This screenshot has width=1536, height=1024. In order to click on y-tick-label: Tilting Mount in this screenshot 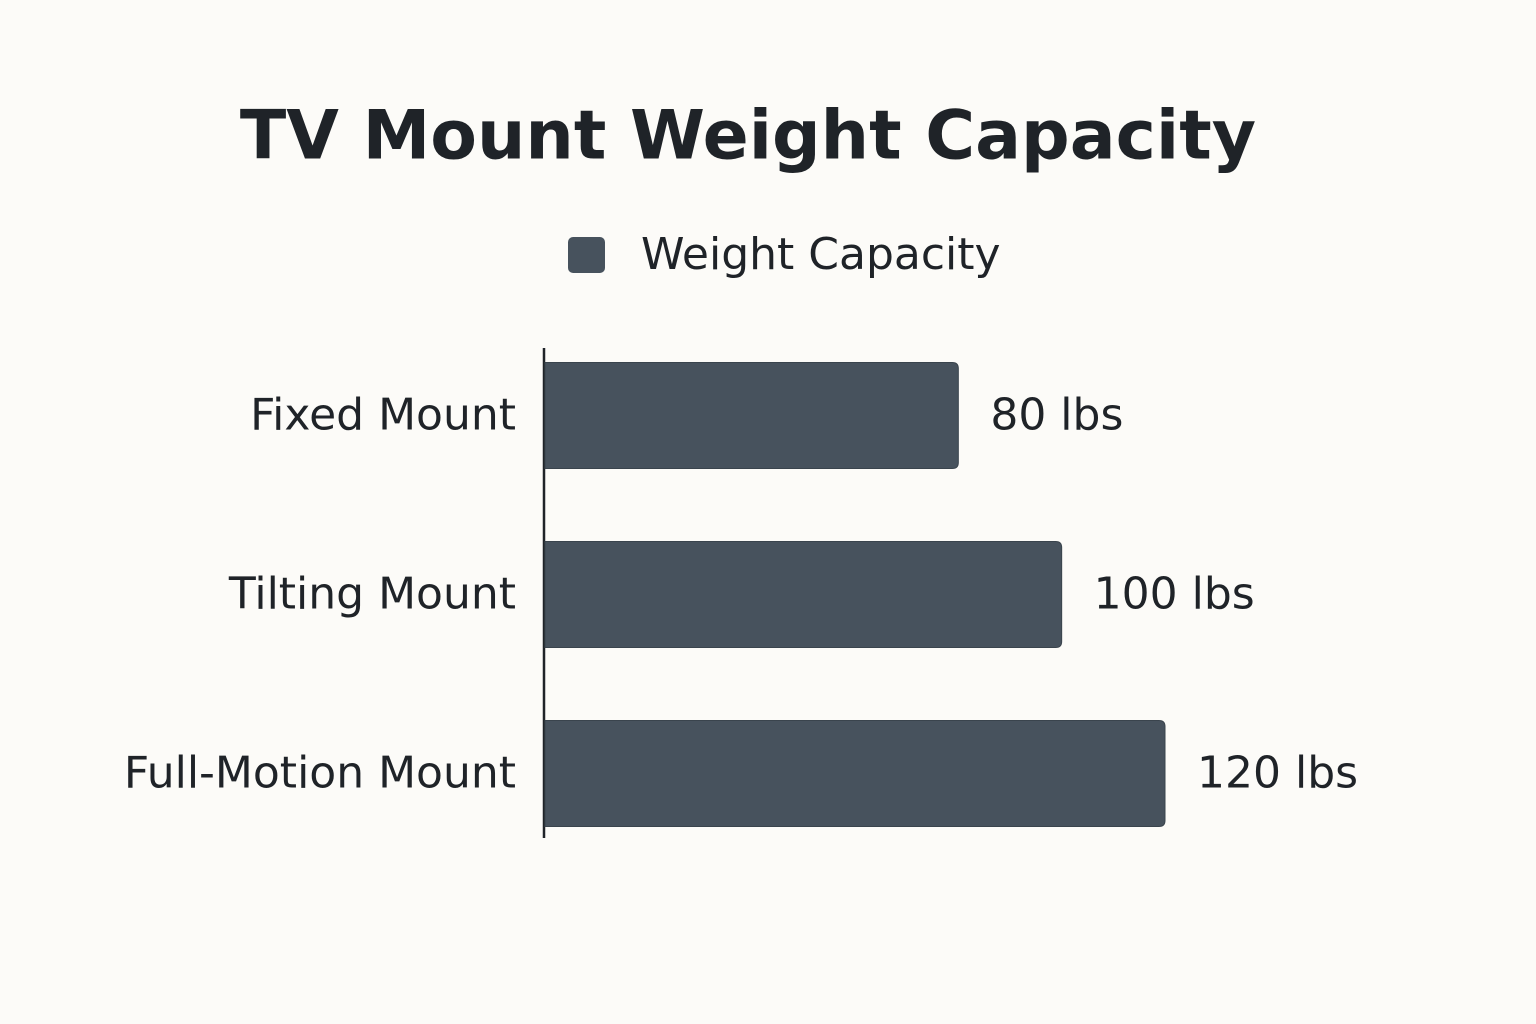, I will do `click(372, 594)`.